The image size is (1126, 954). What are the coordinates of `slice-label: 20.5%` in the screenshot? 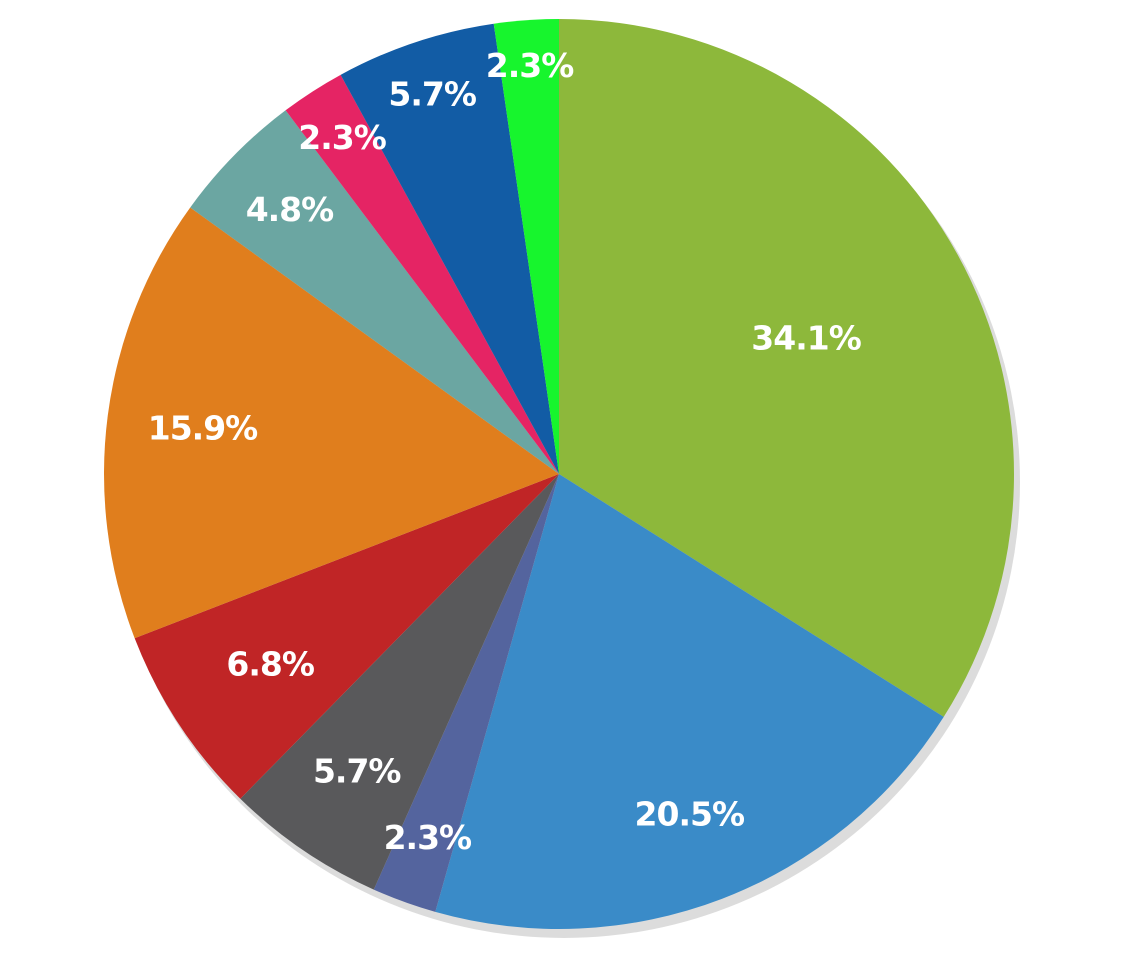 It's located at (690, 813).